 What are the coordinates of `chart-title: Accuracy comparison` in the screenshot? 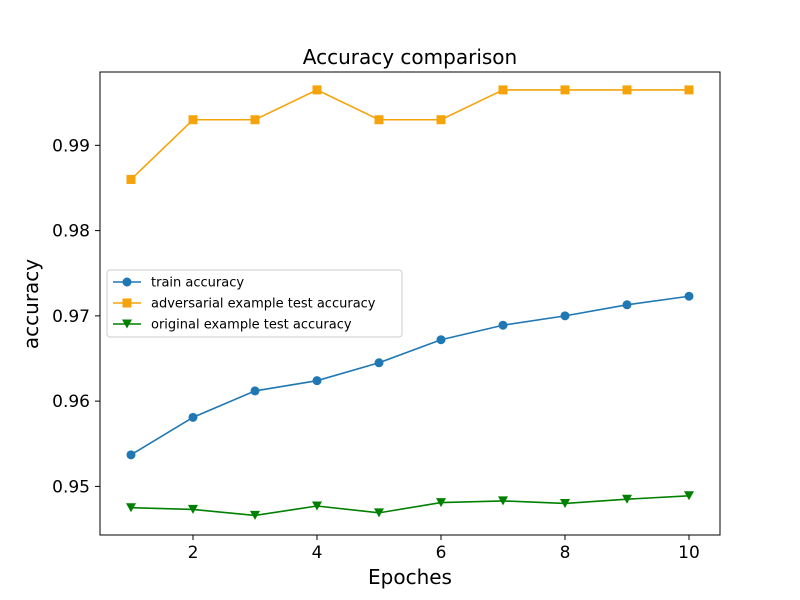 It's located at (410, 57).